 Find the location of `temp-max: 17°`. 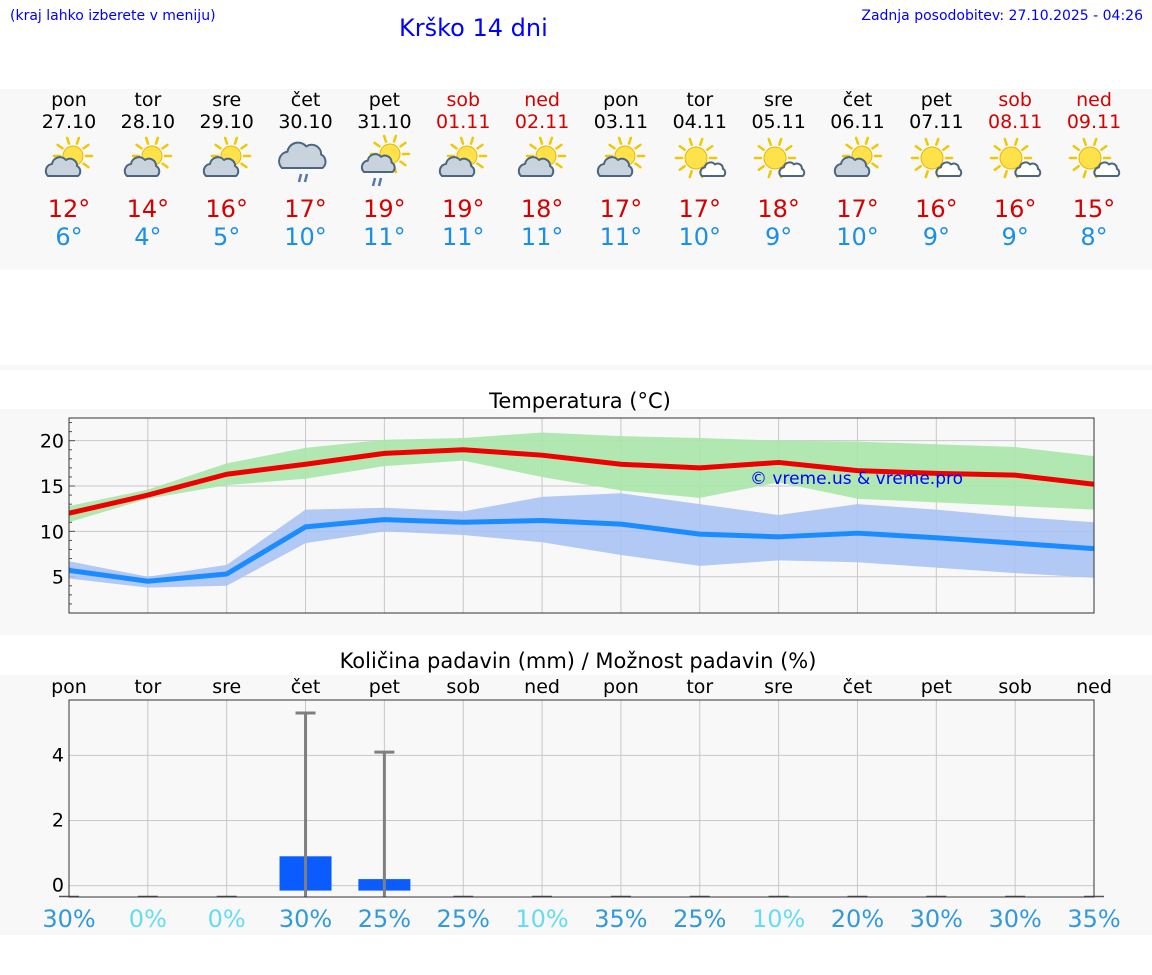

temp-max: 17° is located at coordinates (305, 209).